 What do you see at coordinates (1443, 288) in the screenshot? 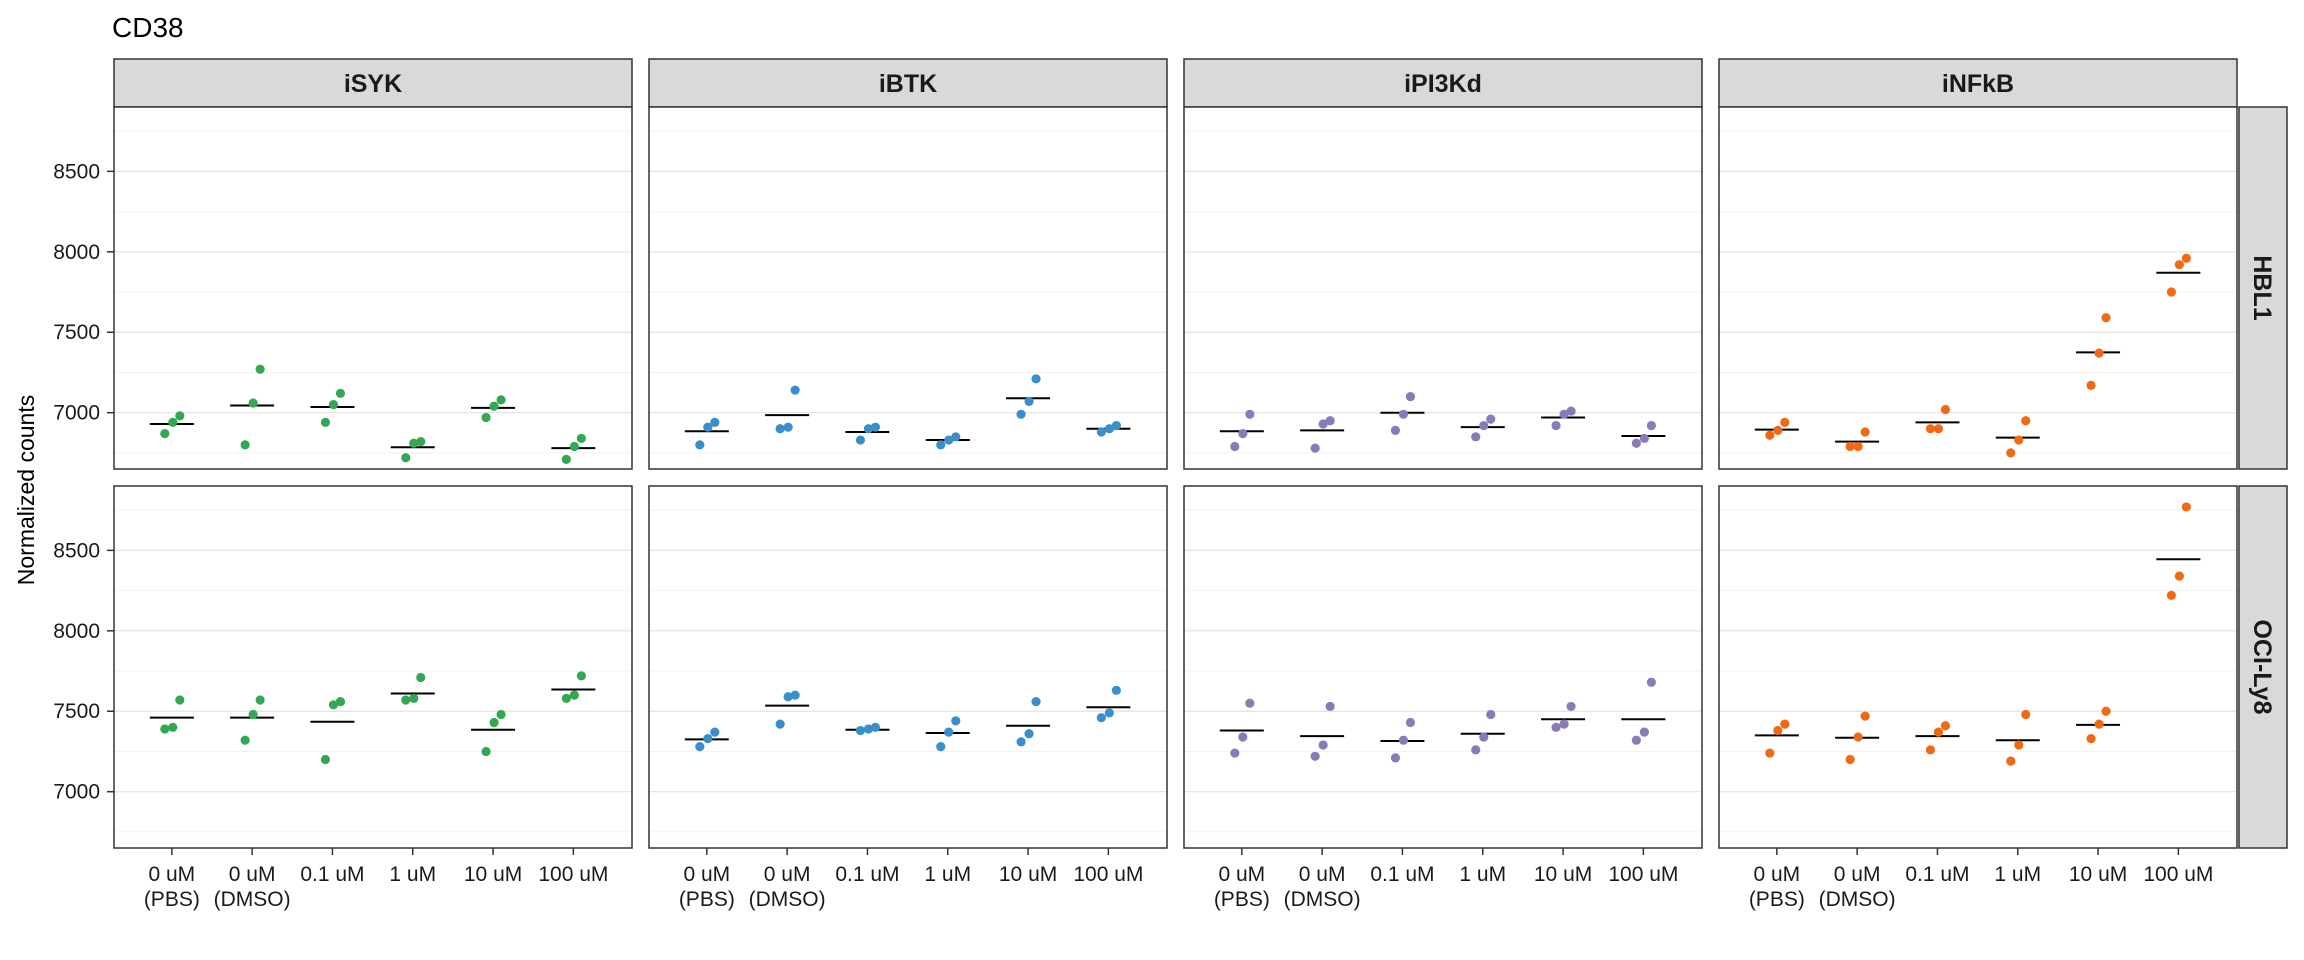
I see `panel-border` at bounding box center [1443, 288].